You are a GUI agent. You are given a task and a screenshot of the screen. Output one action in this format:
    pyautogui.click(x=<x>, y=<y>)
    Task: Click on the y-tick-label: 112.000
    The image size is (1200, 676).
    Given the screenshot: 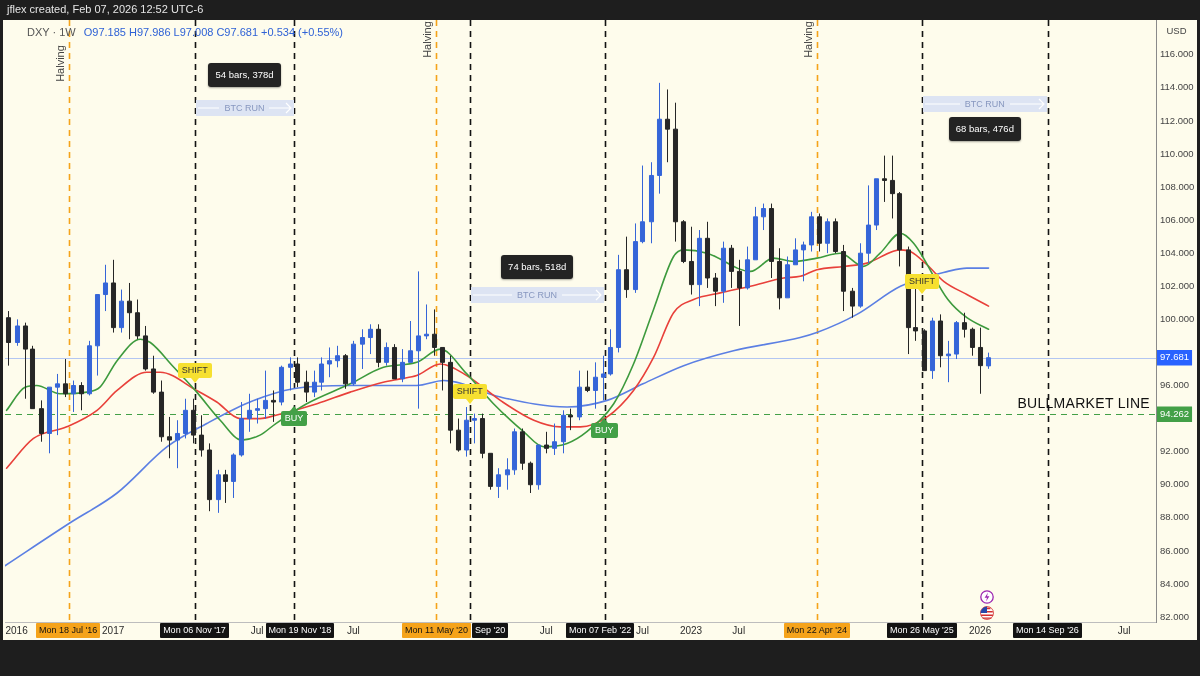 What is the action you would take?
    pyautogui.click(x=1177, y=120)
    